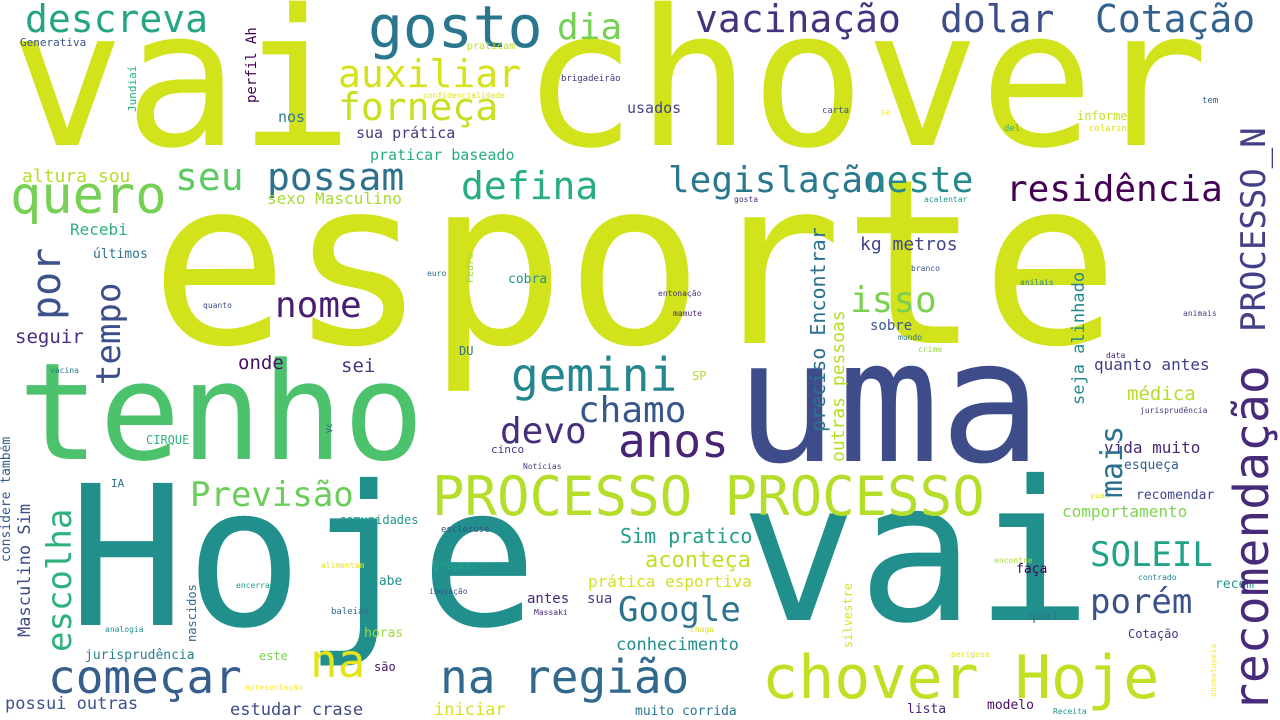  Describe the element at coordinates (590, 27) in the screenshot. I see `word: dia` at that location.